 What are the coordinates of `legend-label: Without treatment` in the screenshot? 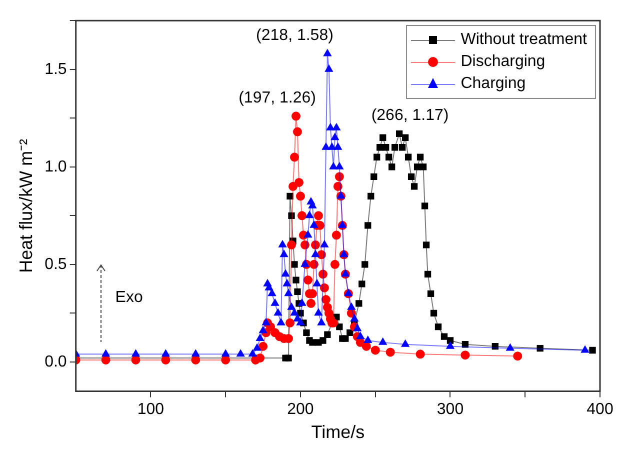 It's located at (523, 39).